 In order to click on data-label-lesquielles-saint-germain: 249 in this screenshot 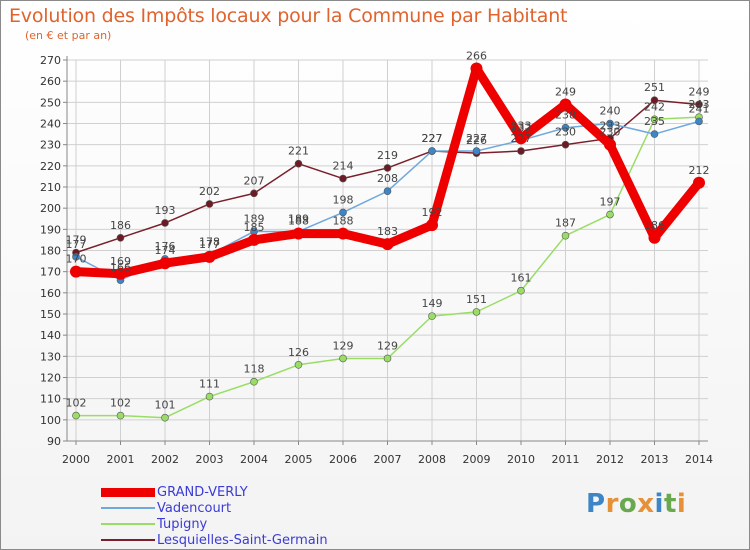, I will do `click(699, 91)`.